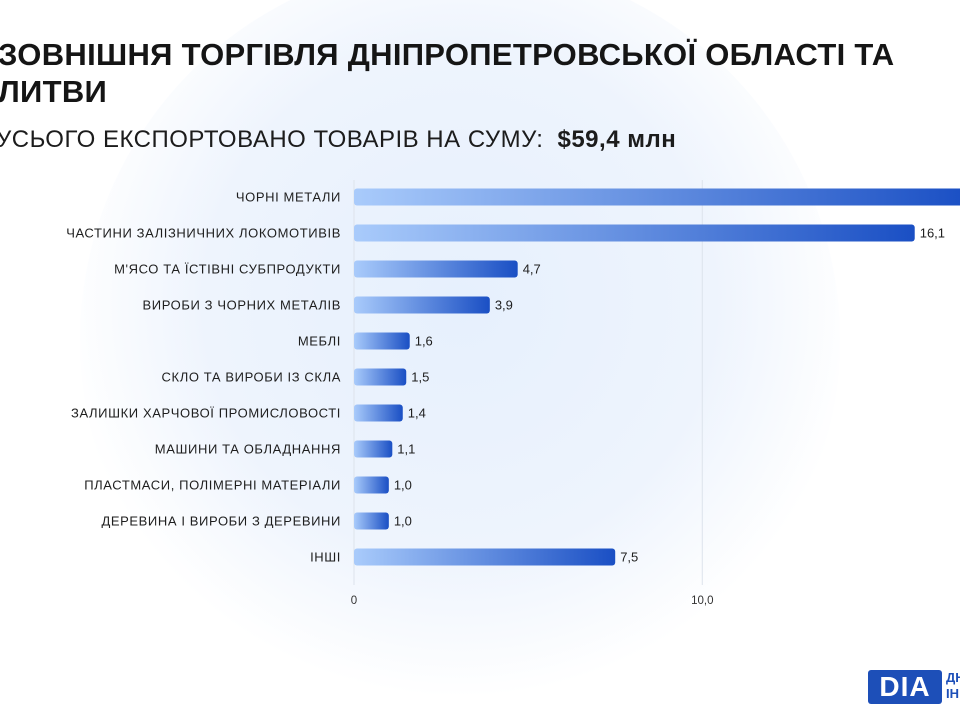 This screenshot has height=720, width=960. What do you see at coordinates (424, 341) in the screenshot?
I see `value-label: 1,6` at bounding box center [424, 341].